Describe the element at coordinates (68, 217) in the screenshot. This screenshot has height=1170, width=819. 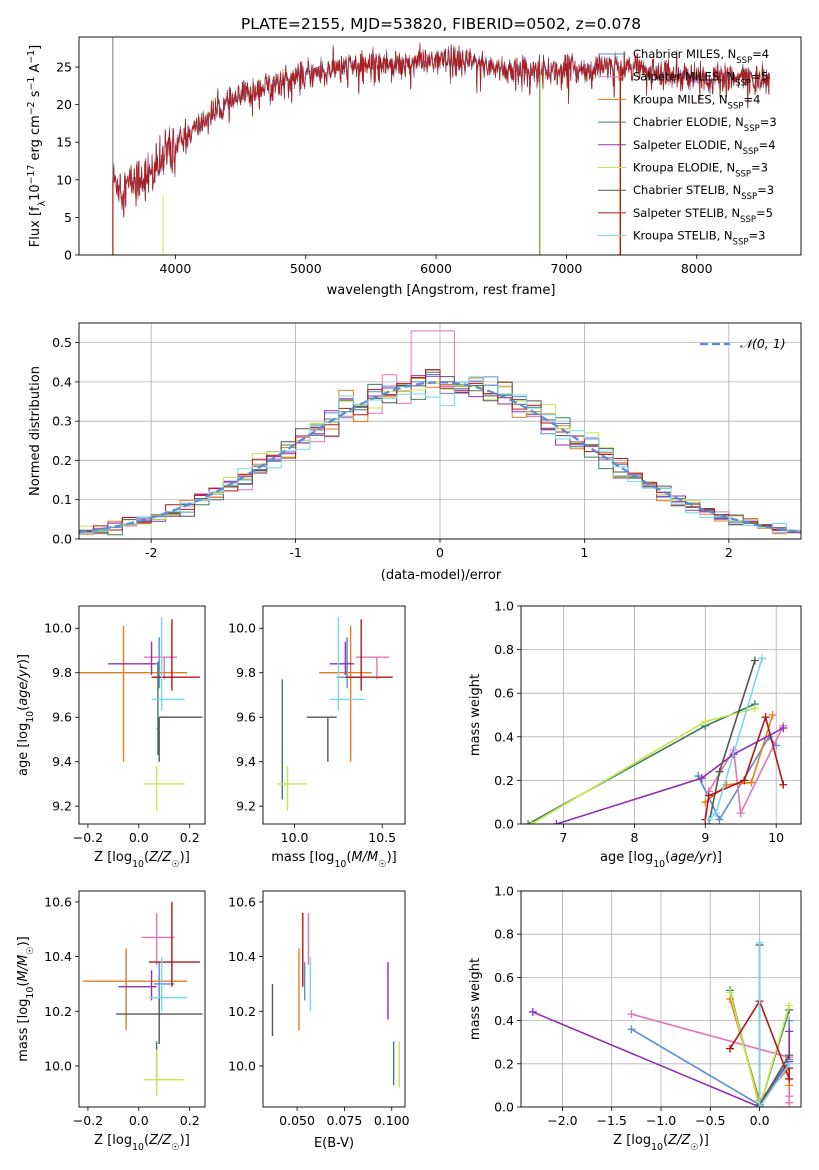
I see `y-tick-label: 5` at that location.